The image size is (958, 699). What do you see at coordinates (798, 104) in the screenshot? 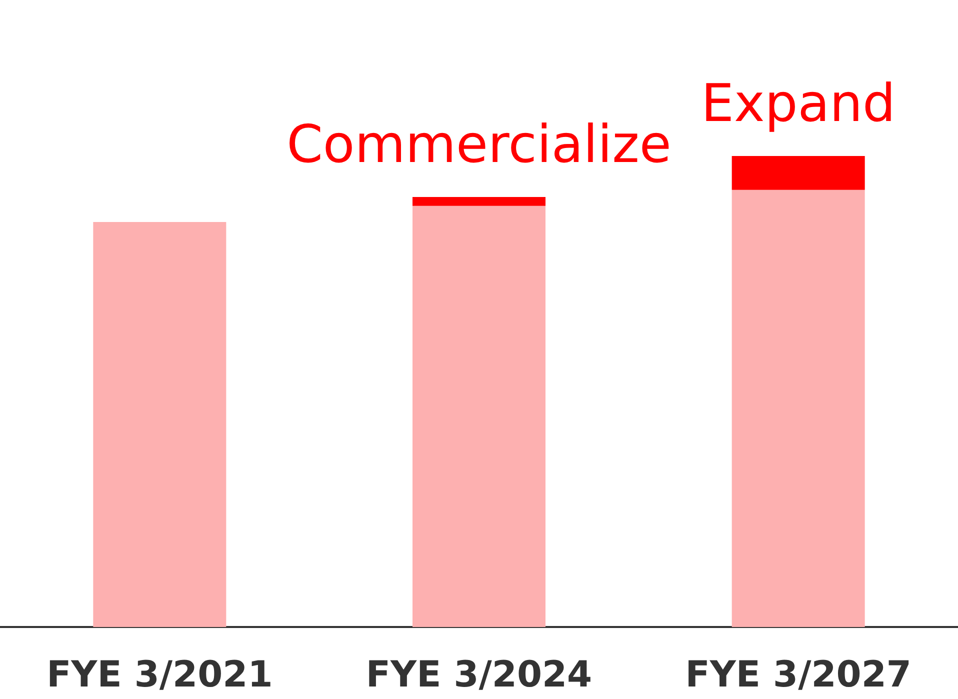
I see `text: Expand` at bounding box center [798, 104].